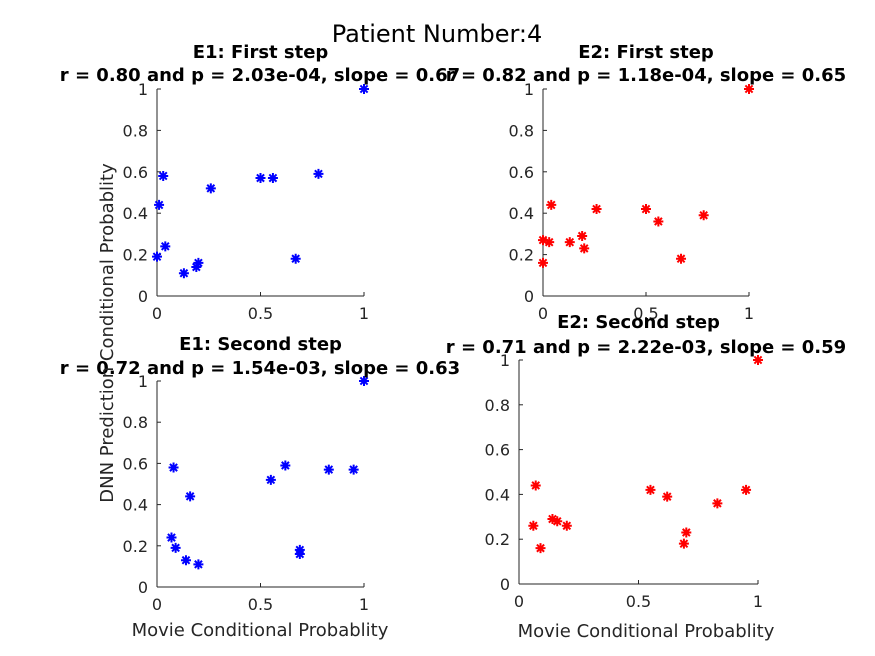 The width and height of the screenshot is (875, 656). What do you see at coordinates (646, 52) in the screenshot?
I see `subplot-title: E2: First step` at bounding box center [646, 52].